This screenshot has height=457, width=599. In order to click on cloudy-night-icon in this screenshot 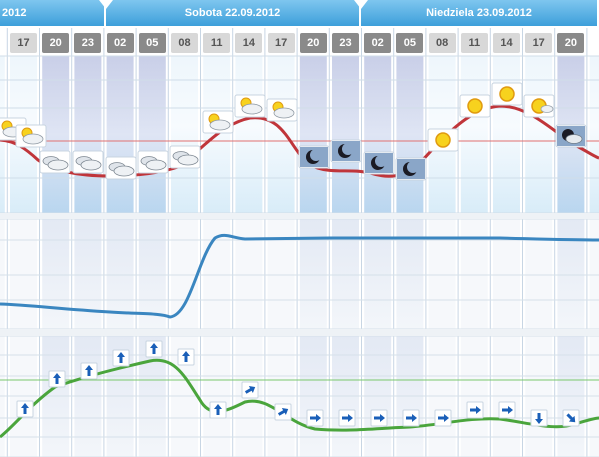, I will do `click(571, 136)`.